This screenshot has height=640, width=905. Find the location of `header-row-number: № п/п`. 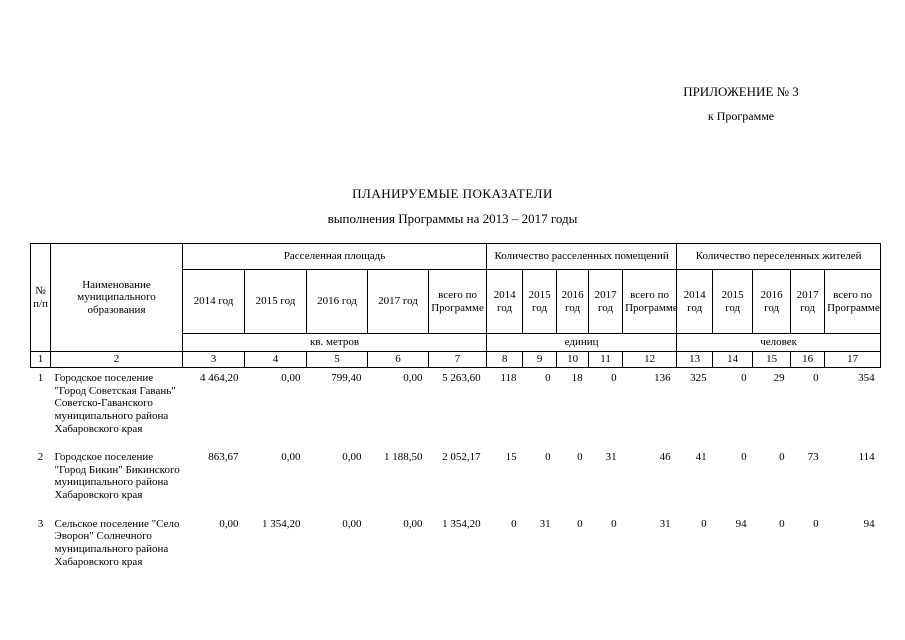

header-row-number: № п/п is located at coordinates (40, 297).